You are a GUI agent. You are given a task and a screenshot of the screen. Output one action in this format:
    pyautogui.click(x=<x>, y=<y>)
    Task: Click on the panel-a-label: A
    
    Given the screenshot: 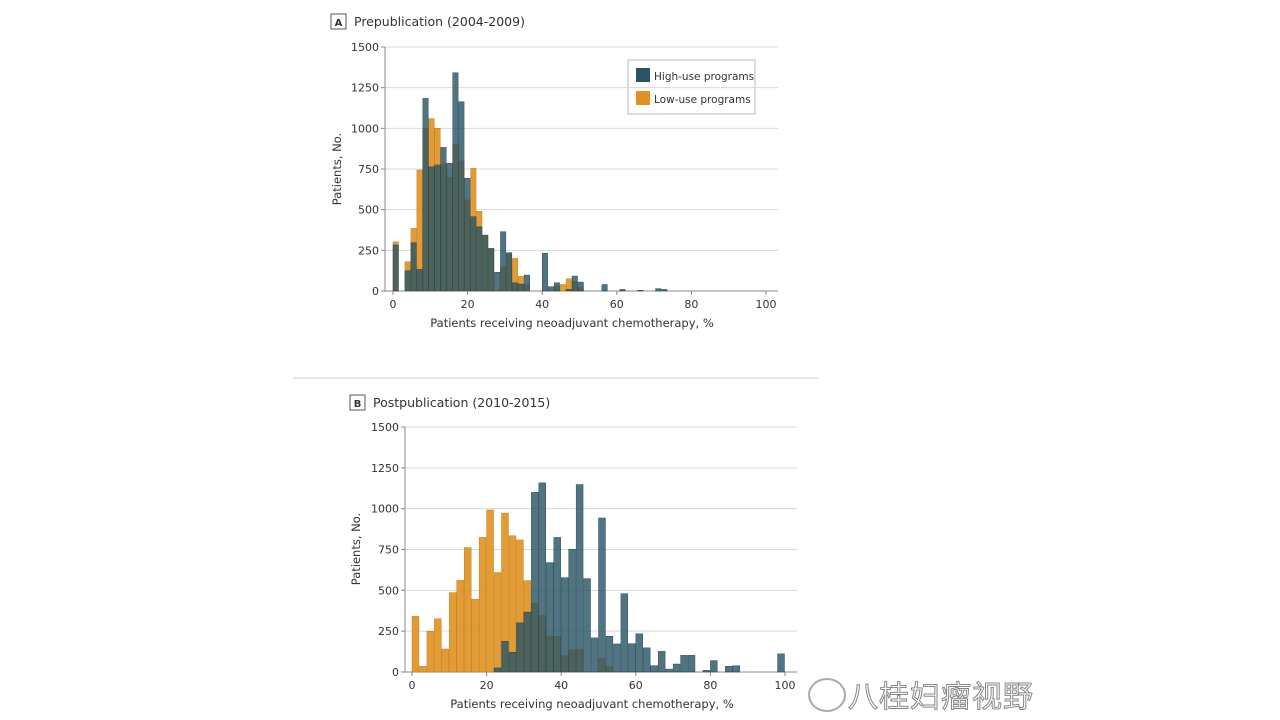 What is the action you would take?
    pyautogui.click(x=339, y=23)
    